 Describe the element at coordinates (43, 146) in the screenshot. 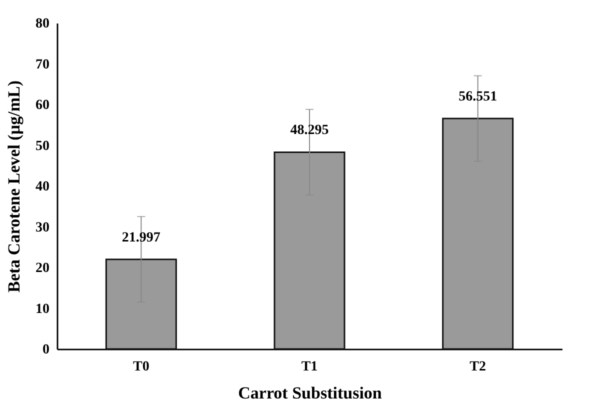

I see `y-tick-label: 50` at that location.